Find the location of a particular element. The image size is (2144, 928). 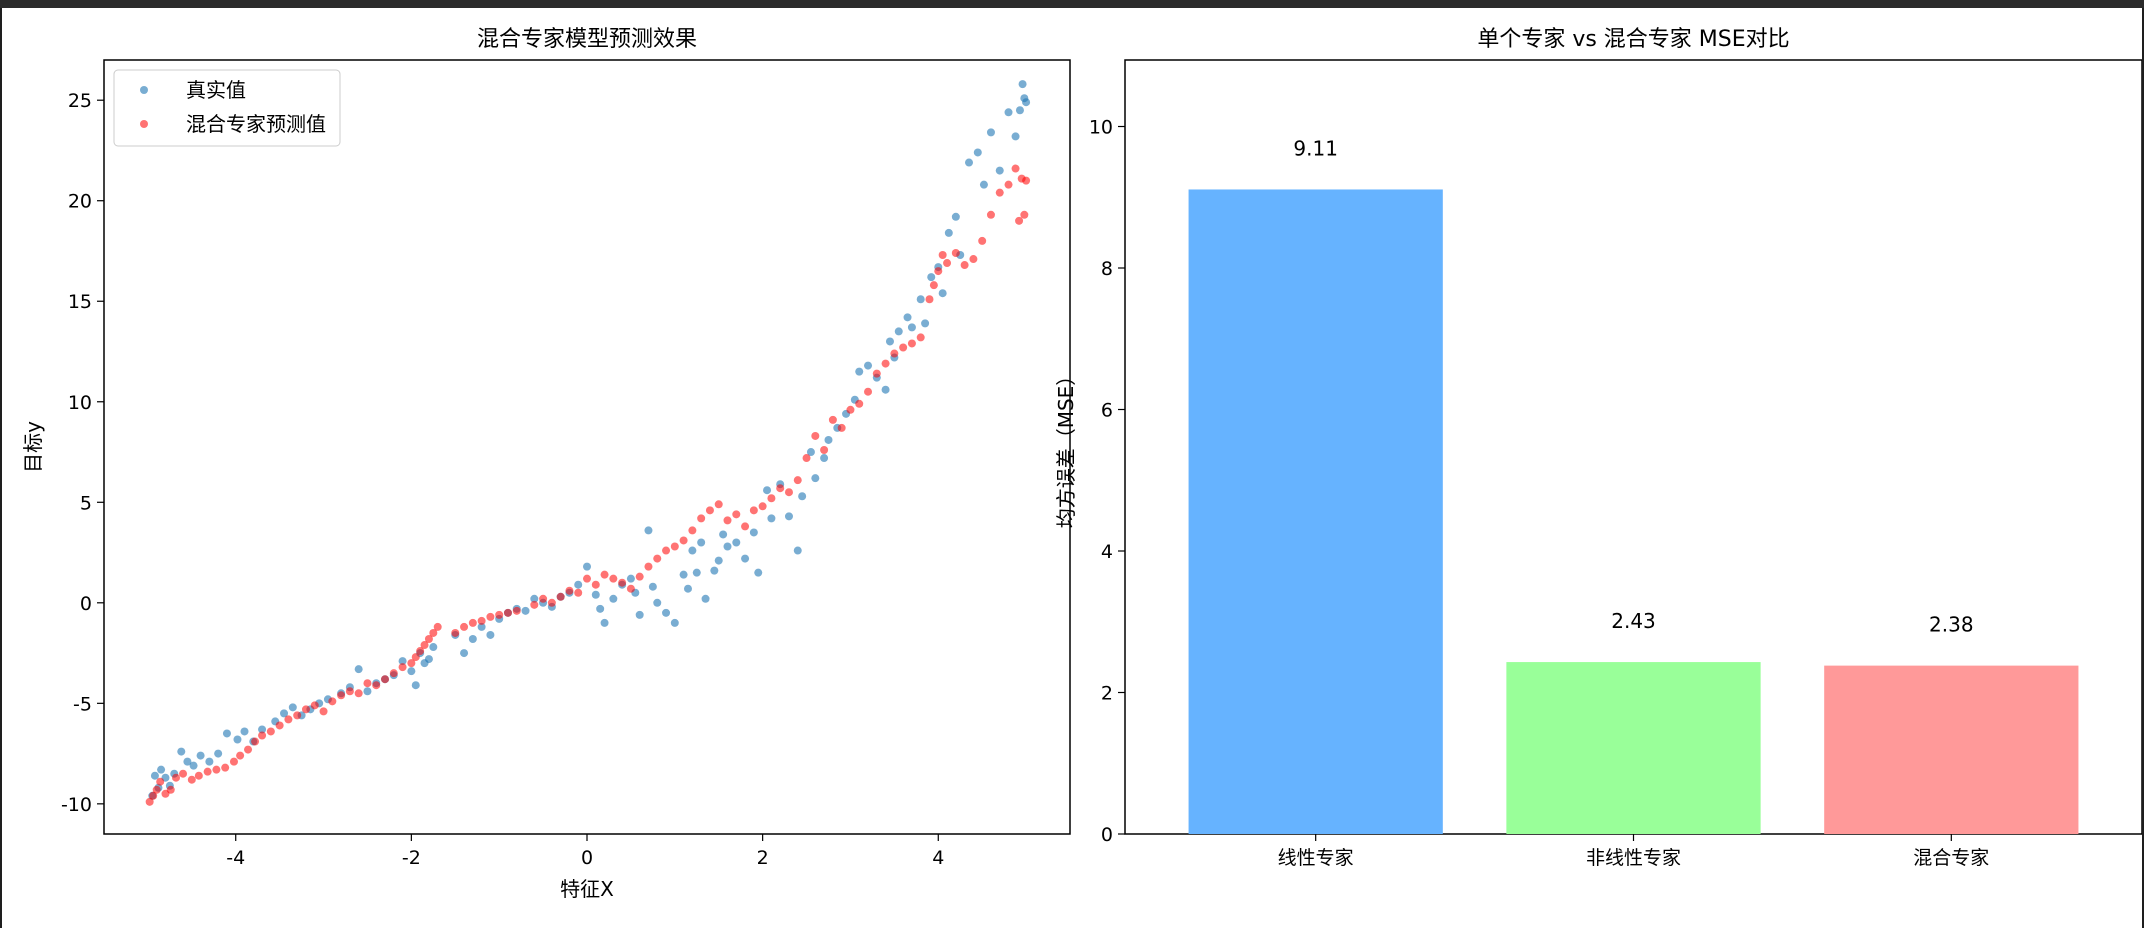

y-tick-label: -5 is located at coordinates (82, 704).